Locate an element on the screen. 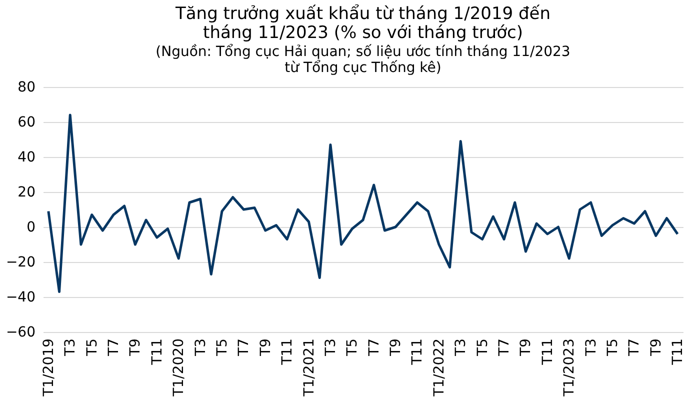 The height and width of the screenshot is (401, 700). chart-subtitle: (Nguồn: Tổng cục Hải quan; số liệu ước tính tháng 11/2023 từ Tổng cục Thống kê) is located at coordinates (363, 59).